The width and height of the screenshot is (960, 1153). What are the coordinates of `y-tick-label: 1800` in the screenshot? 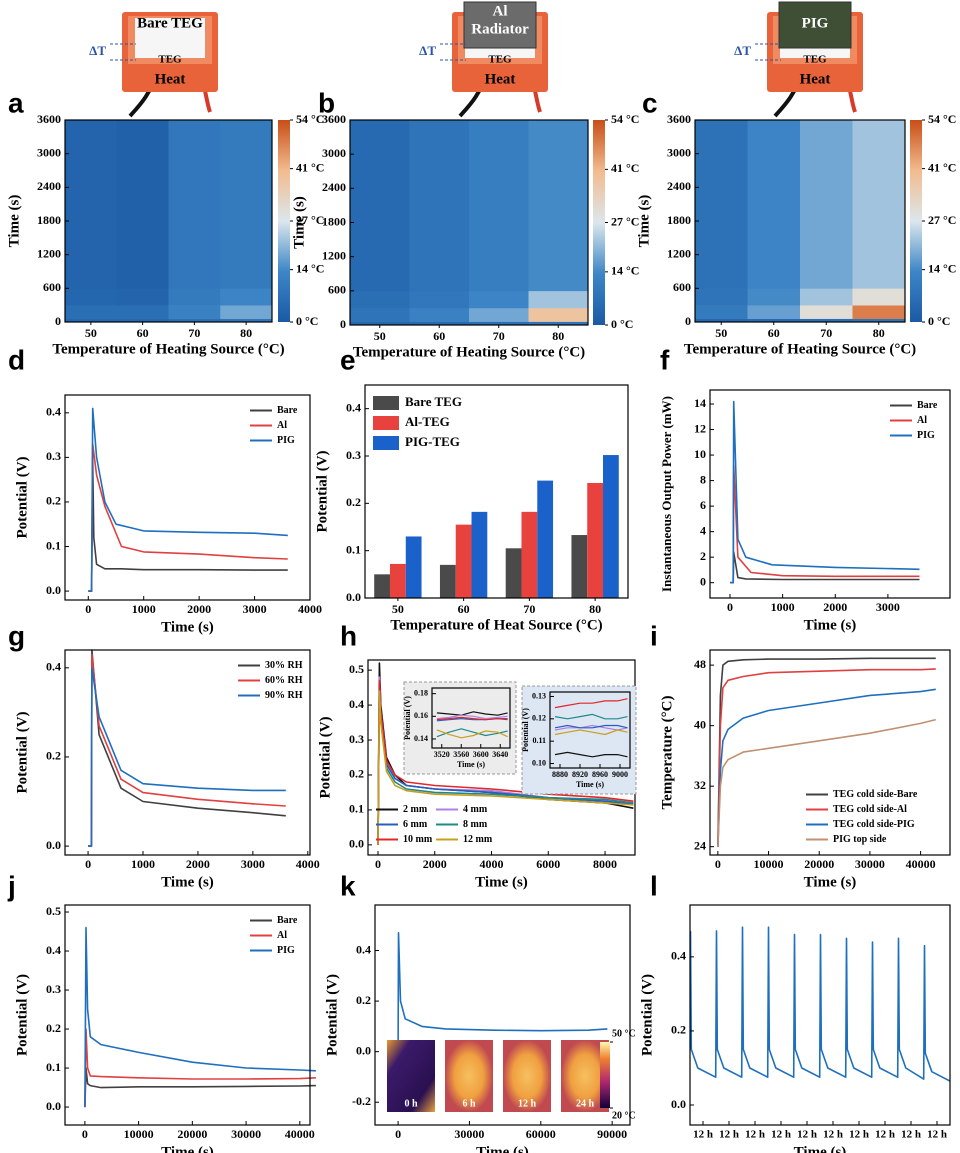 It's located at (49, 220).